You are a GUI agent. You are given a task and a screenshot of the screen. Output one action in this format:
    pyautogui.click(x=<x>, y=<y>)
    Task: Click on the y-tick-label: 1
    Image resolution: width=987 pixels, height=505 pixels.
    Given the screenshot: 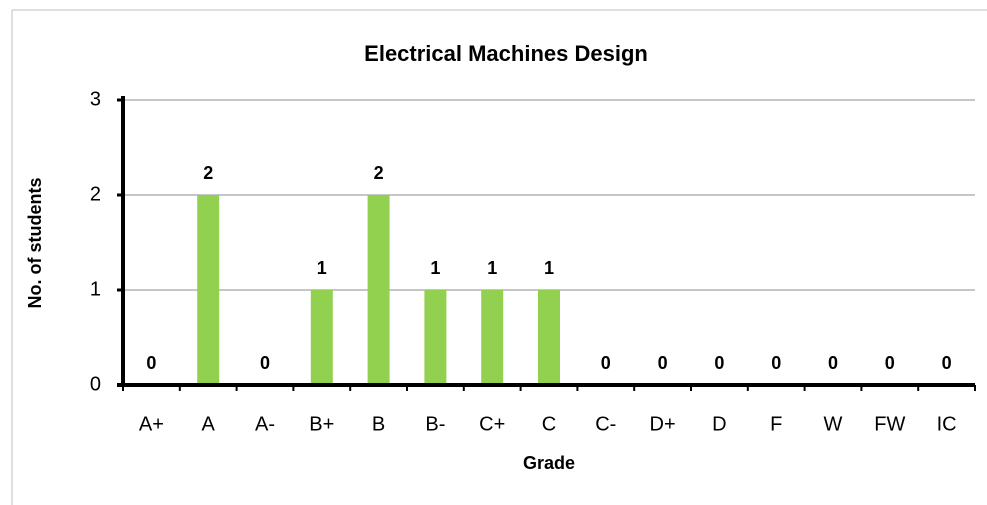 What is the action you would take?
    pyautogui.click(x=95, y=289)
    